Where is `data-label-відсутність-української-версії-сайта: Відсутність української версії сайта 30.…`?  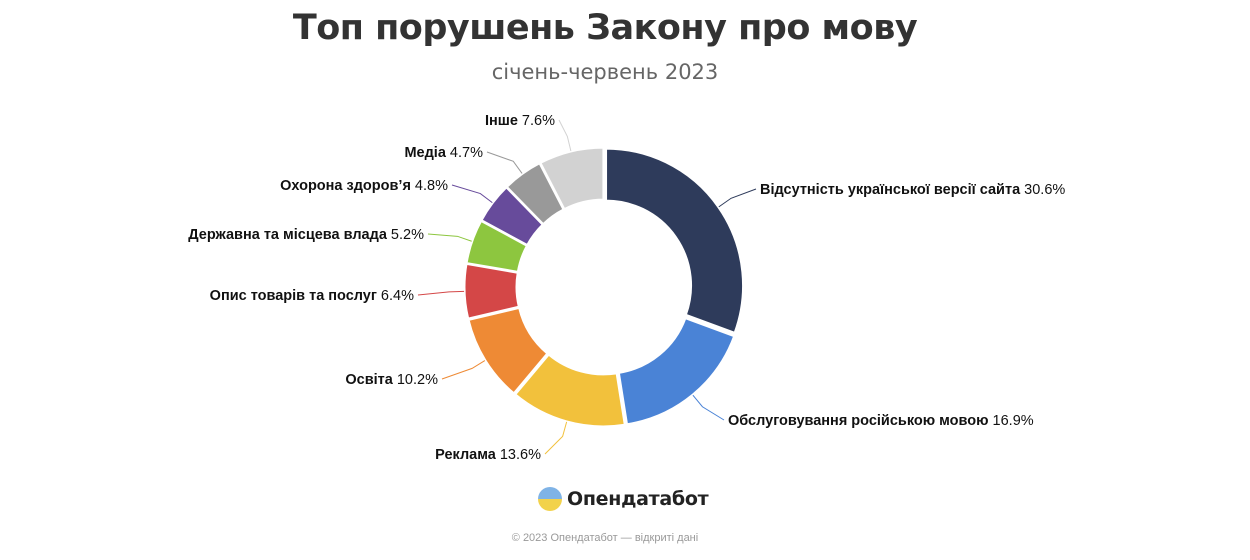
data-label-відсутність-української-версії-сайта: Відсутність української версії сайта 30.… is located at coordinates (912, 190).